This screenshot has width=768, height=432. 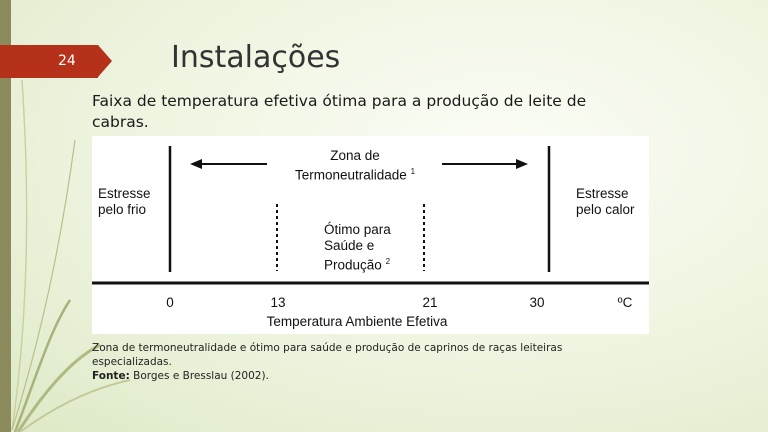 I want to click on slide-number: 24, so click(x=67, y=61).